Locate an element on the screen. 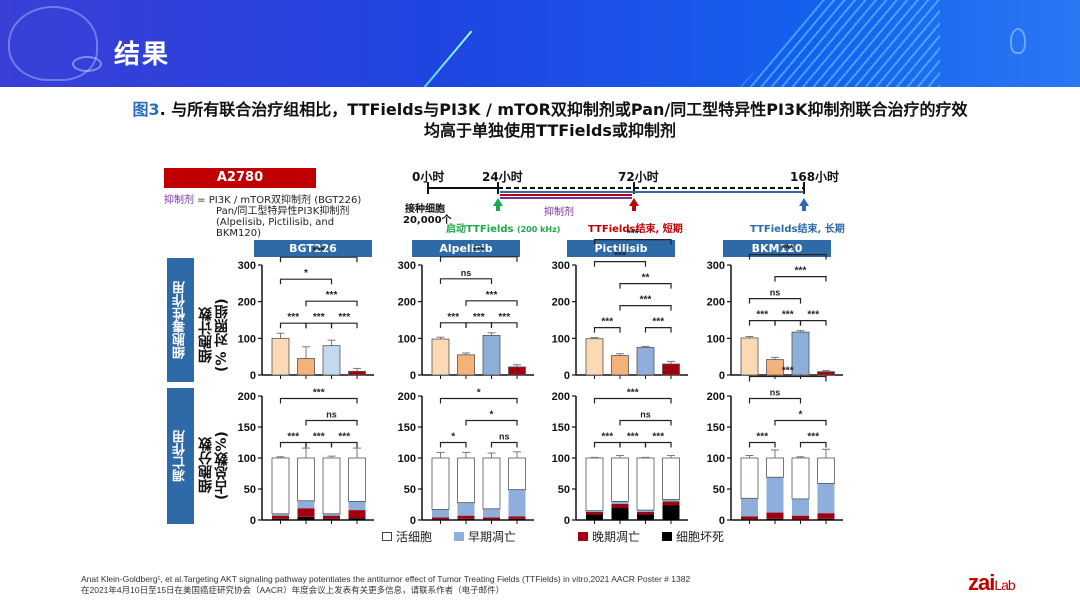  legend-late: 晚期凋亡 is located at coordinates (609, 536).